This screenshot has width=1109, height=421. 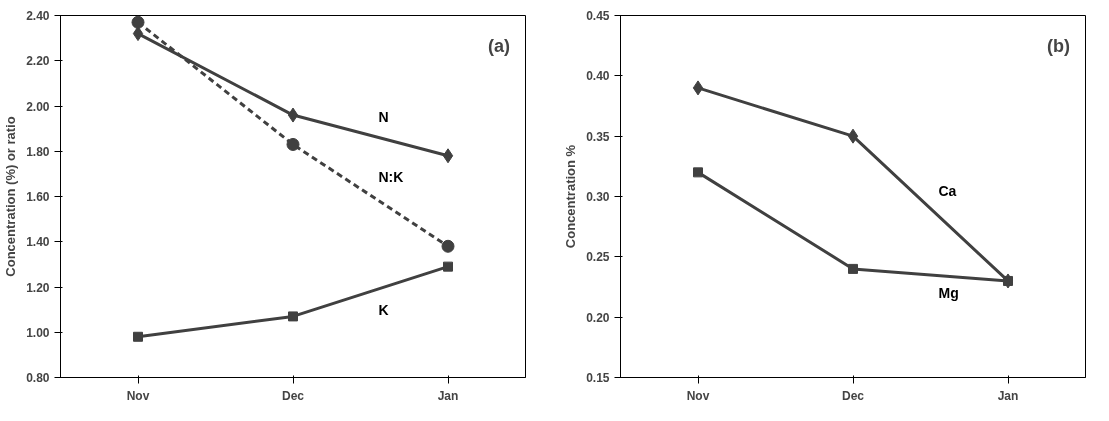 What do you see at coordinates (38, 16) in the screenshot?
I see `y-tick-label: 2.40` at bounding box center [38, 16].